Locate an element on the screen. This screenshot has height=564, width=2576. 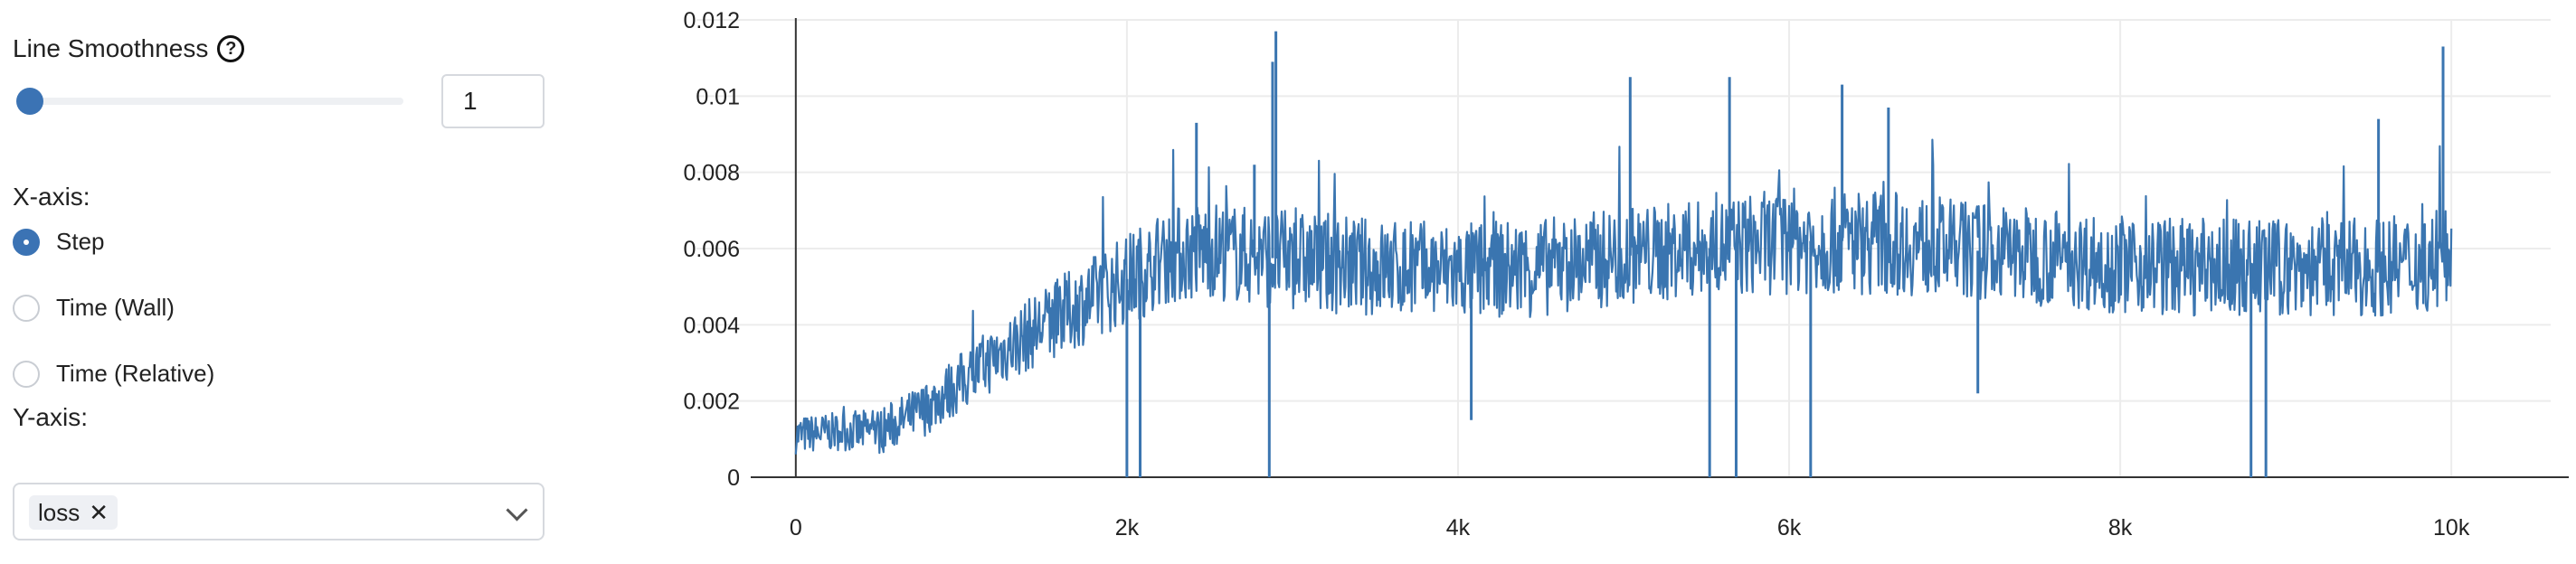
xaxis-option-relative: Time (Relative) is located at coordinates (114, 374).